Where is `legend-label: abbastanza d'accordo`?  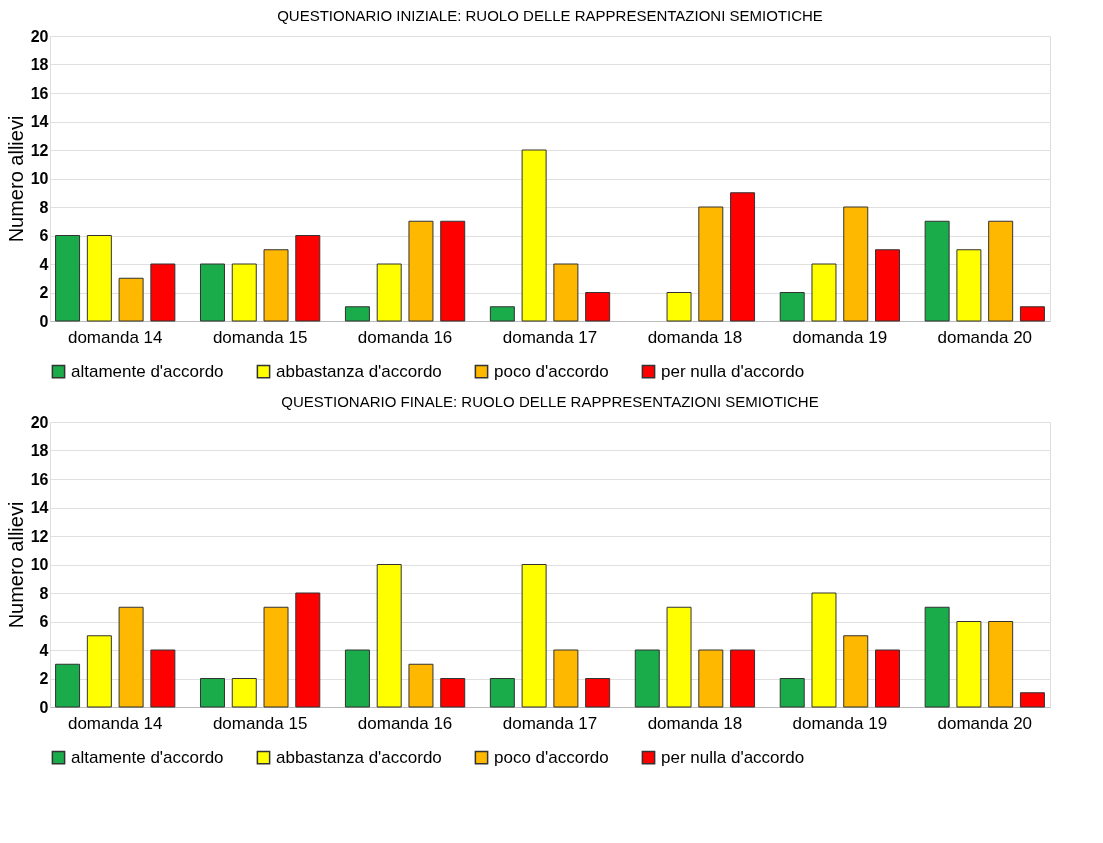
legend-label: abbastanza d'accordo is located at coordinates (359, 371).